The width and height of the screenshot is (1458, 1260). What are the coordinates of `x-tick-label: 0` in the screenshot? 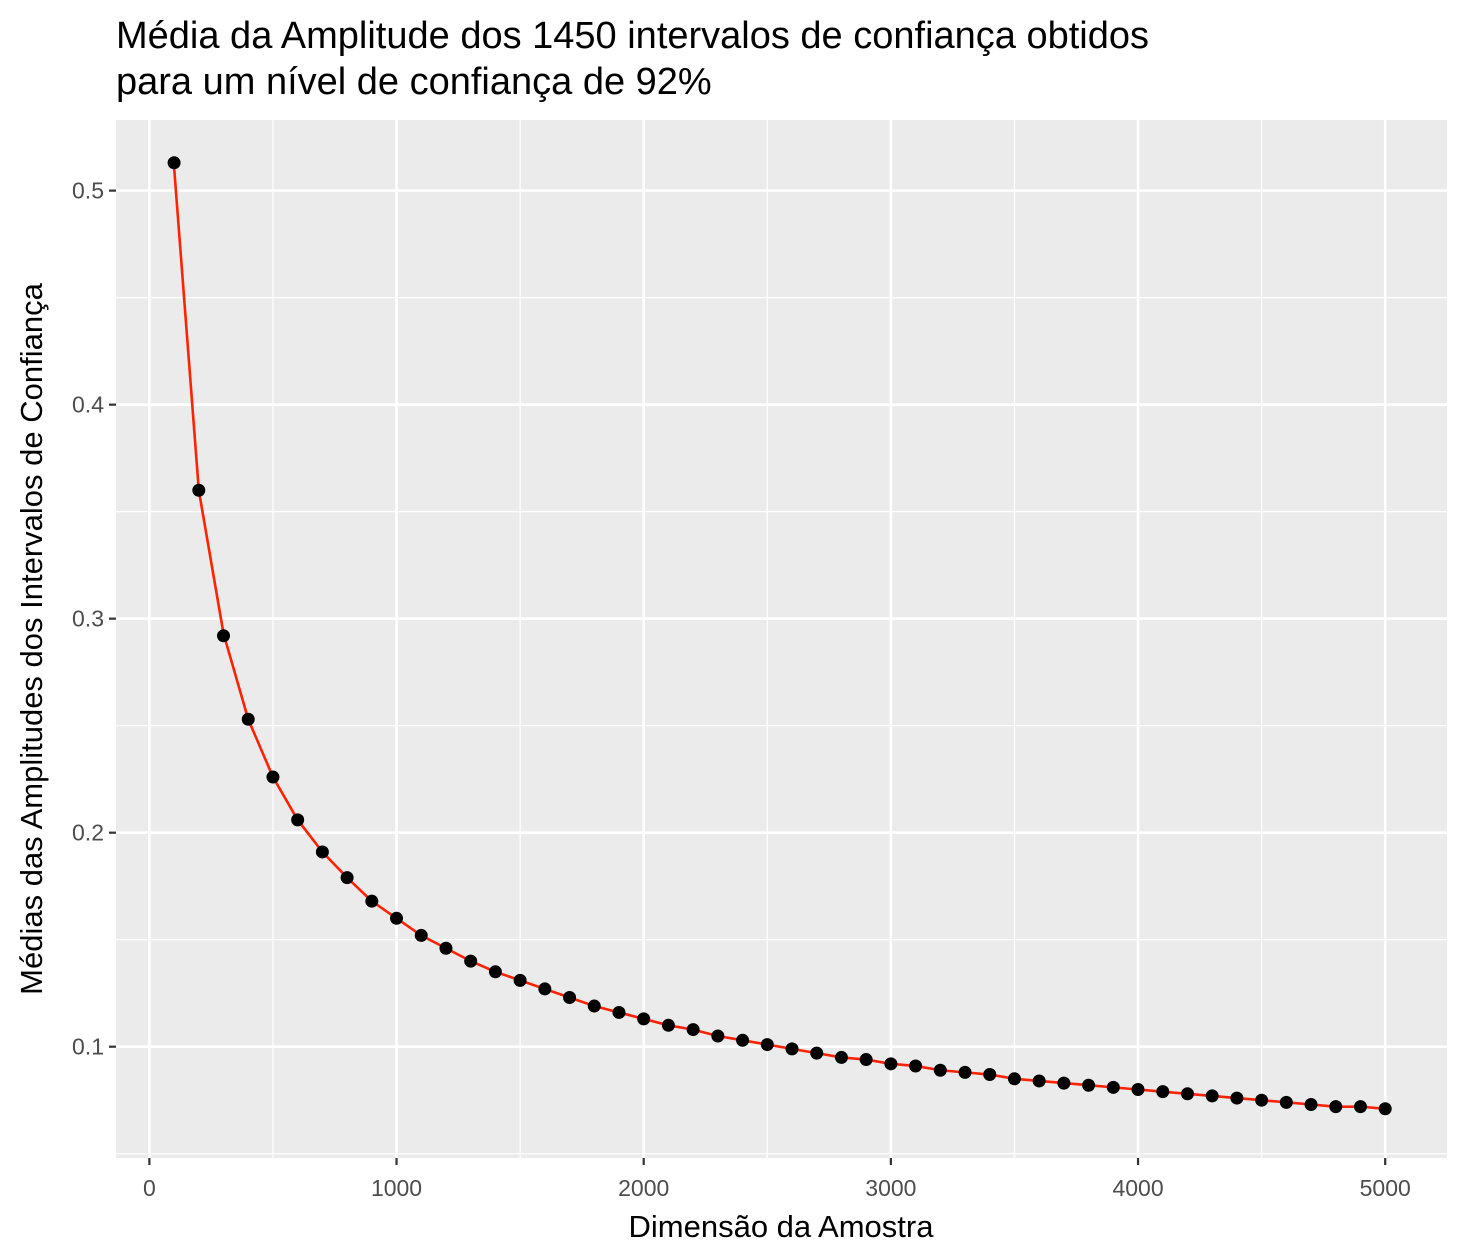 It's located at (149, 1188).